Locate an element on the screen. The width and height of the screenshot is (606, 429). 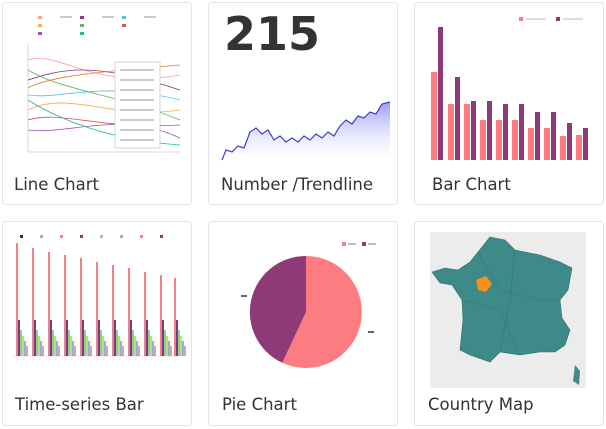
trendline-thumbnail is located at coordinates (306, 131).